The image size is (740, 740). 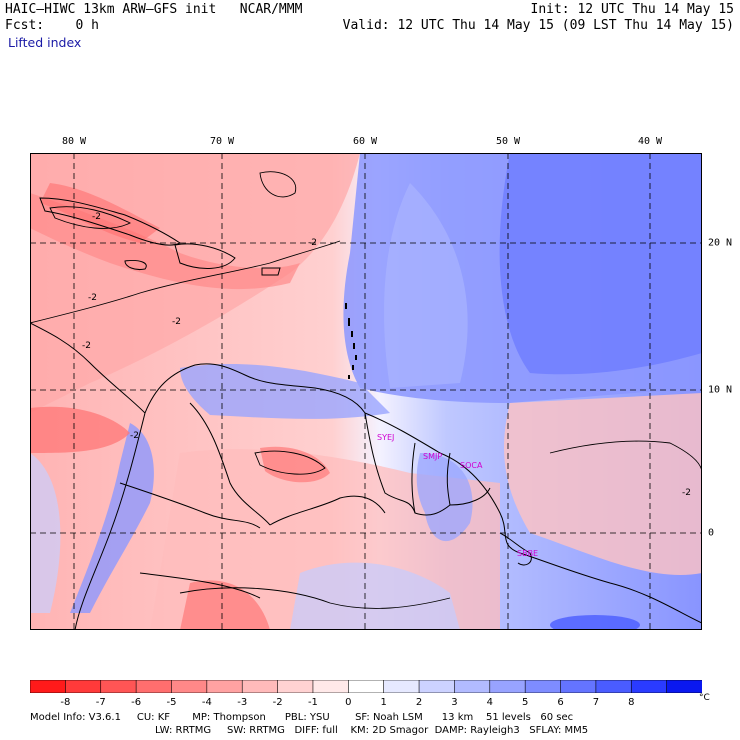 What do you see at coordinates (595, 622) in the screenshot?
I see `shade-south-blue-spot` at bounding box center [595, 622].